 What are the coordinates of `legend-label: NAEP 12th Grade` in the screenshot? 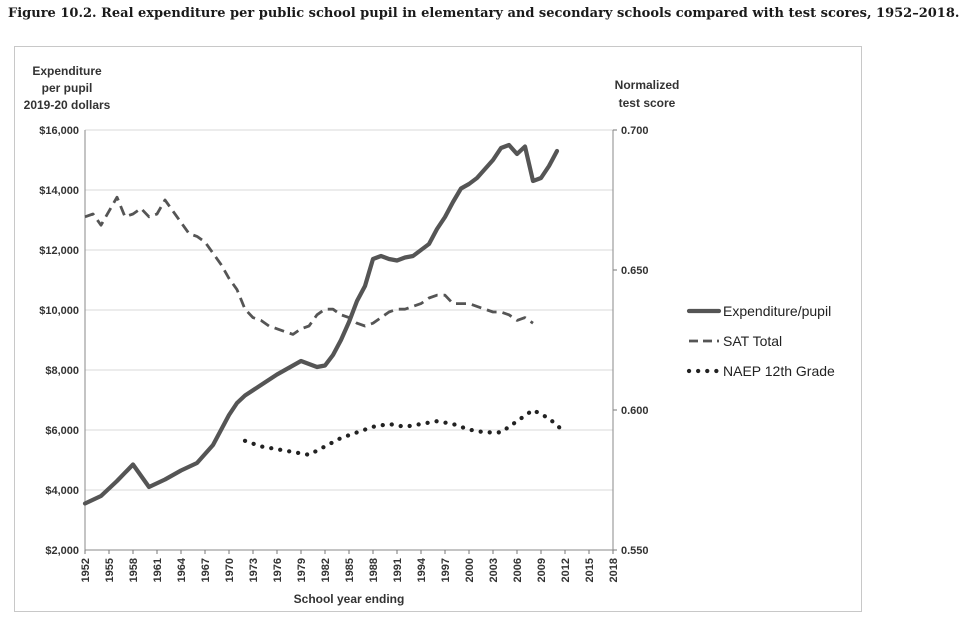 It's located at (779, 371).